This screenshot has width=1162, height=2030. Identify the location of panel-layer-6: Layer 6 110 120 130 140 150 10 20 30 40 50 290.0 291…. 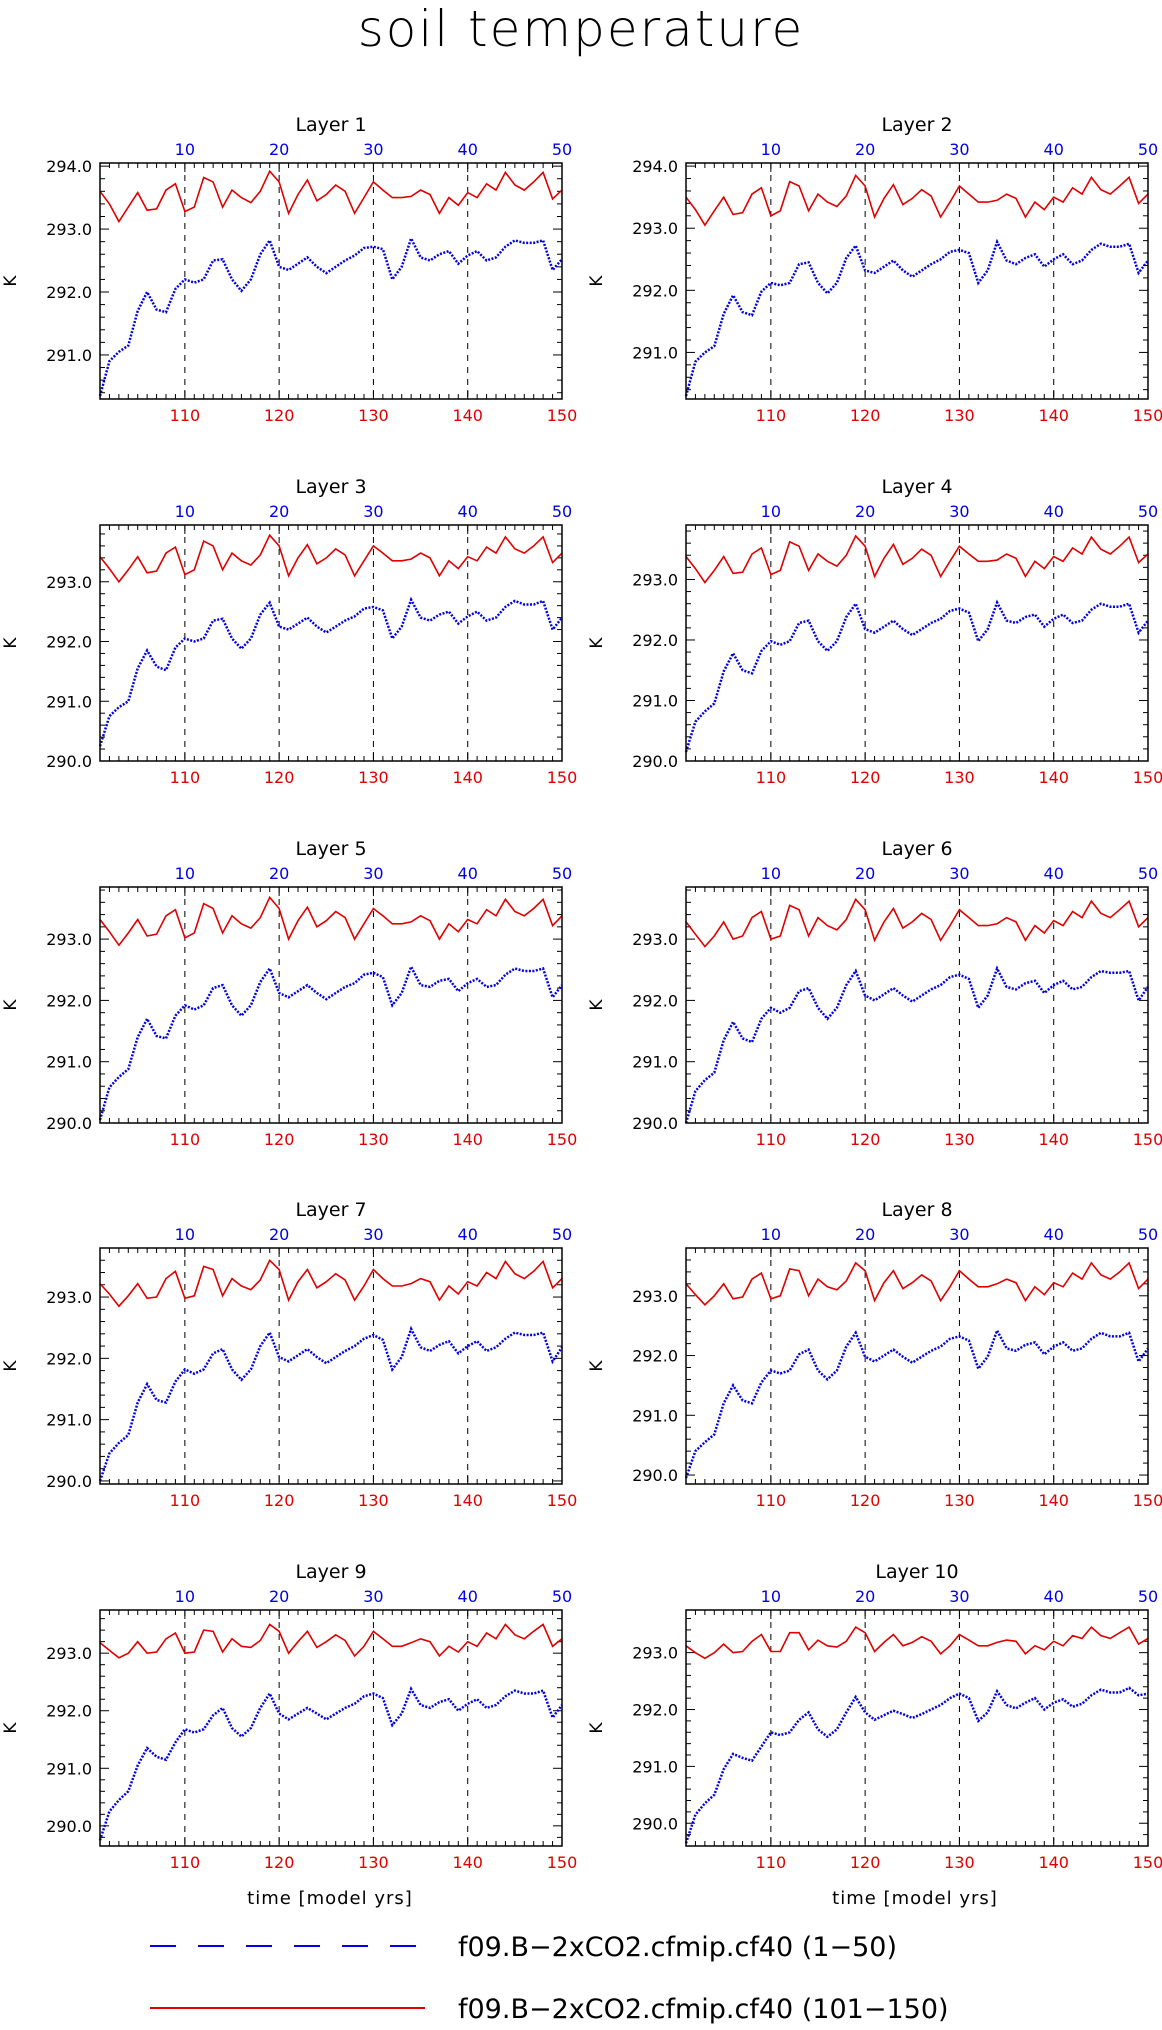
(874, 993).